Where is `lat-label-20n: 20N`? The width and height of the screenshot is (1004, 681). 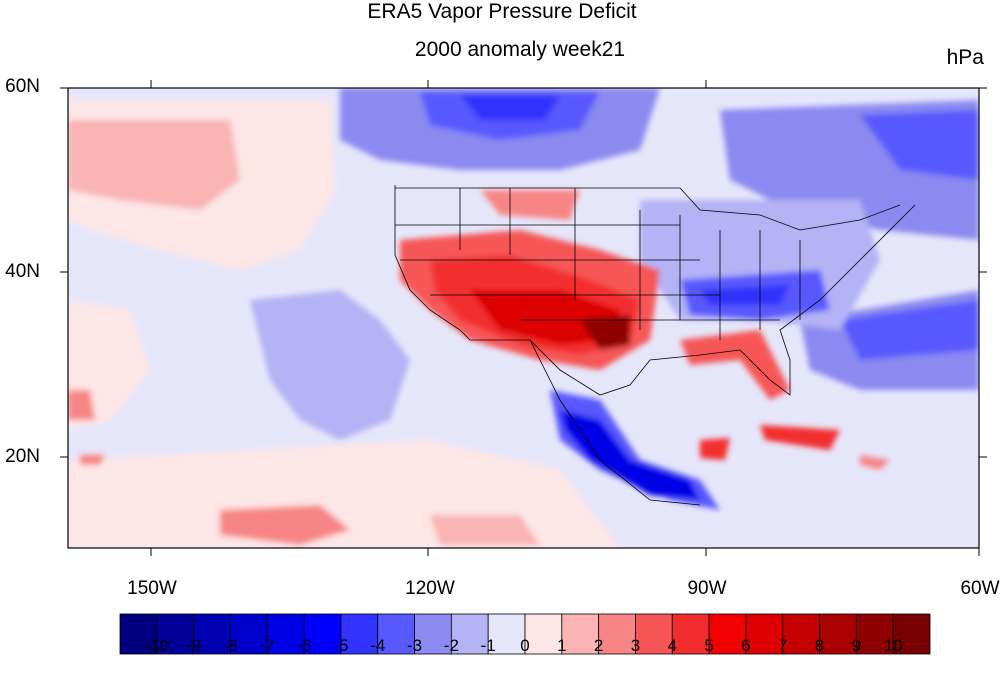
lat-label-20n: 20N is located at coordinates (22, 456).